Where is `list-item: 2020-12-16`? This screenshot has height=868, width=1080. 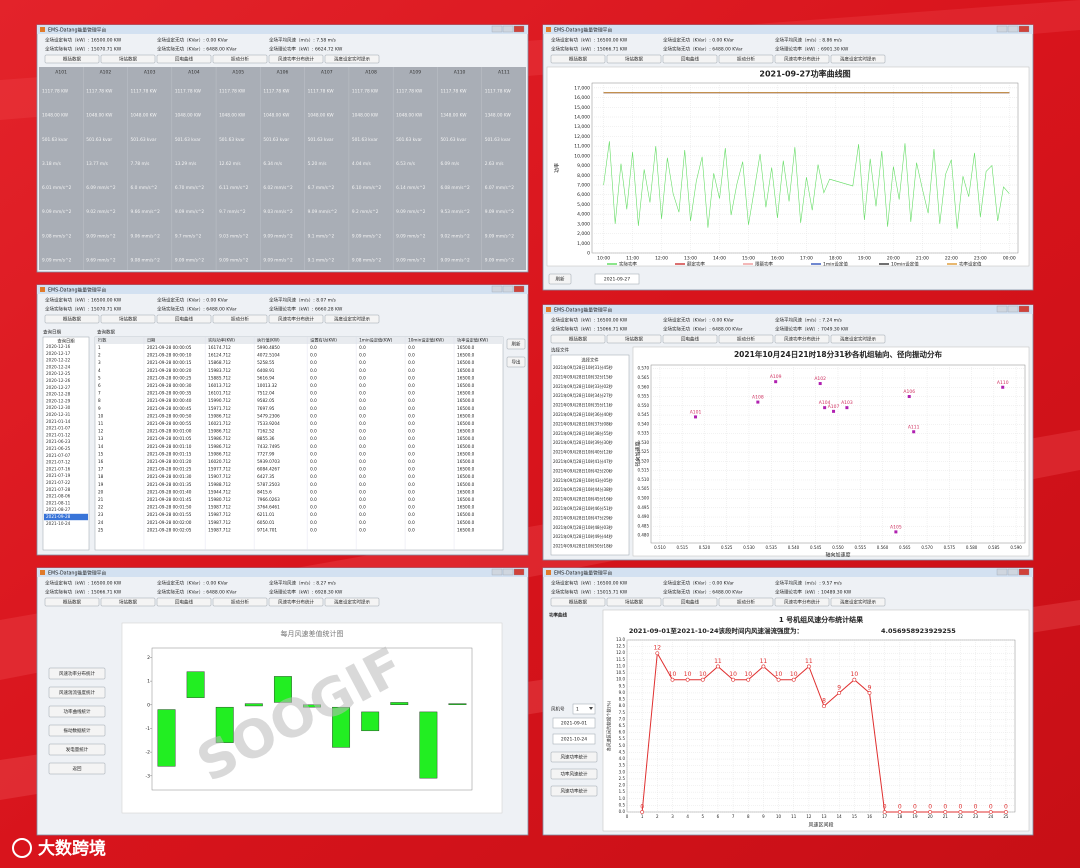 list-item: 2020-12-16 is located at coordinates (58, 346).